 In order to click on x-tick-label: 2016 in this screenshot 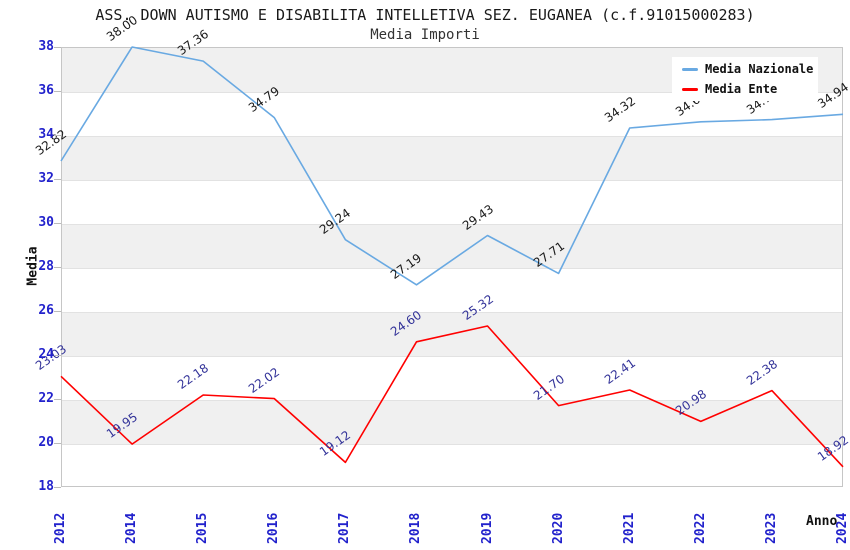, I will do `click(274, 528)`.